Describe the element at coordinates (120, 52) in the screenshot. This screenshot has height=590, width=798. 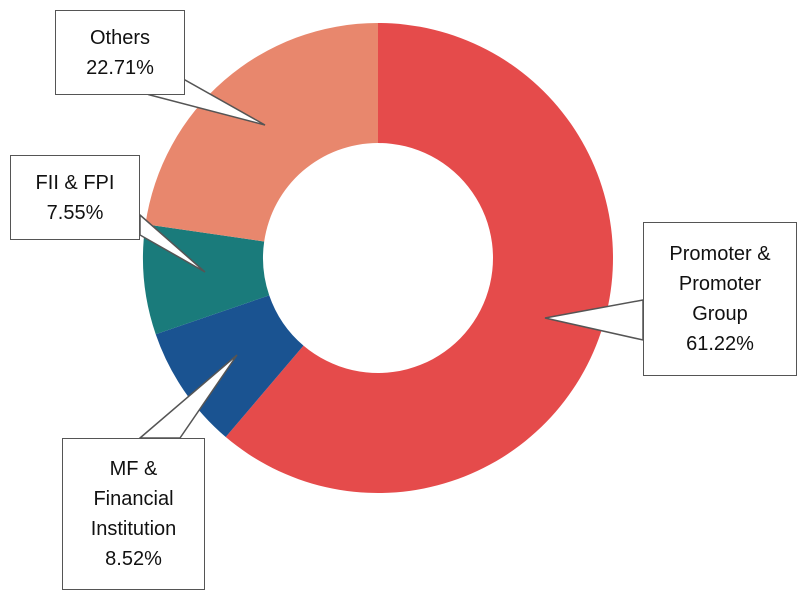
I see `callout-box: Others 22.71%` at that location.